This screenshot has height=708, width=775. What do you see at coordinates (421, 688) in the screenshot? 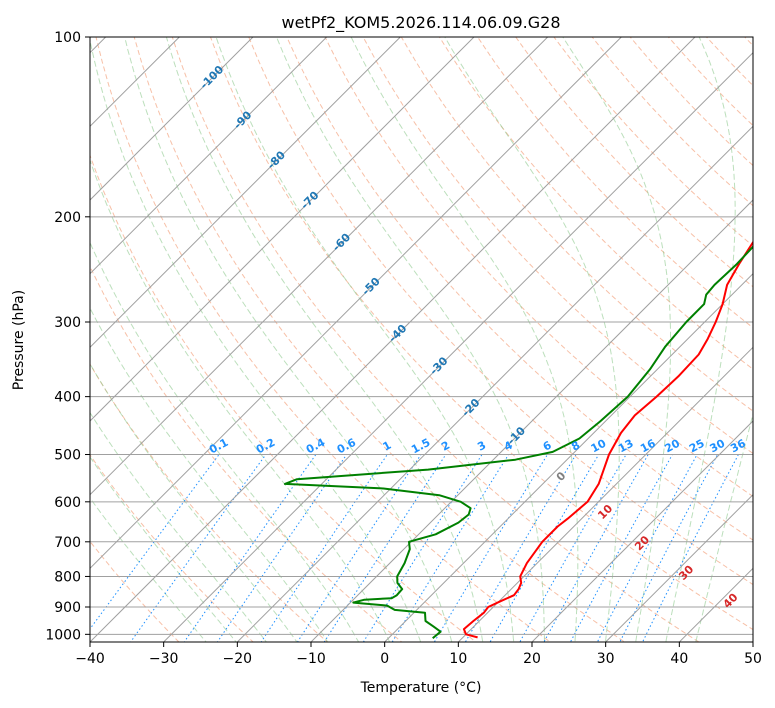
I see `x-axis-label: Temperature (°C)` at bounding box center [421, 688].